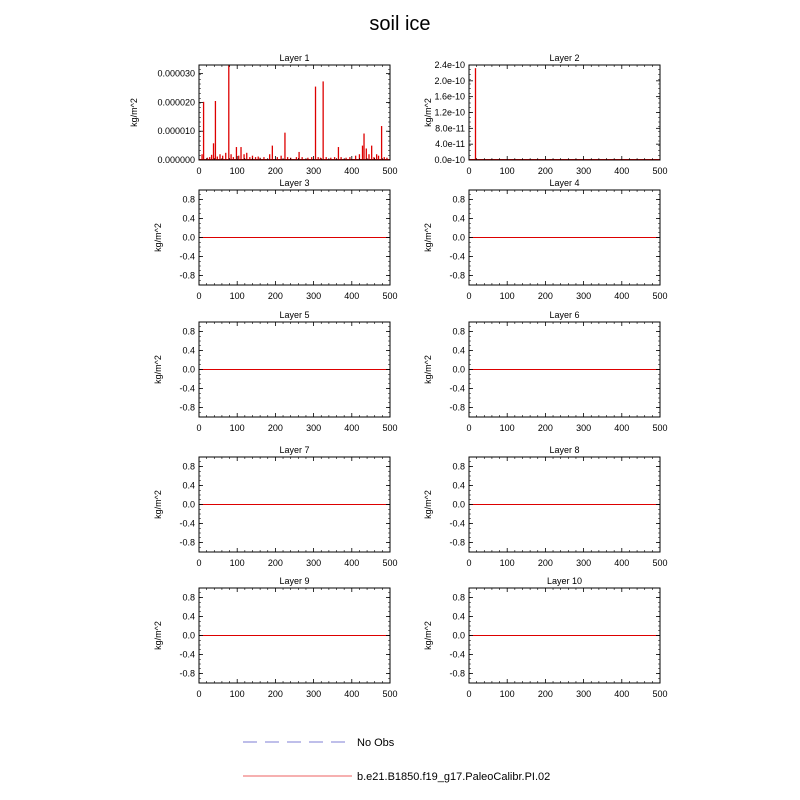 The image size is (800, 800). What do you see at coordinates (450, 128) in the screenshot?
I see `y-tick-label: 8.0e-11` at bounding box center [450, 128].